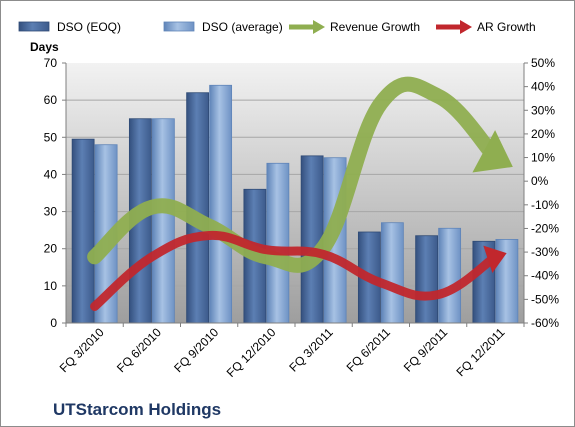 The image size is (575, 427). What do you see at coordinates (44, 47) in the screenshot?
I see `y-axis-title: Days` at bounding box center [44, 47].